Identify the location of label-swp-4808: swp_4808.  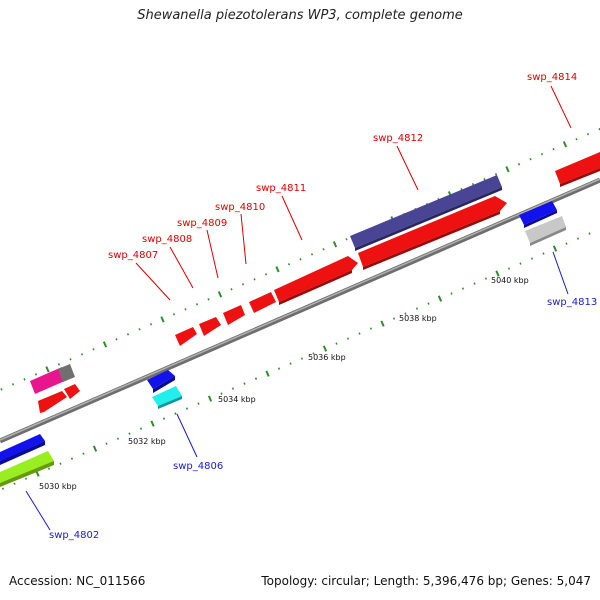
(167, 239).